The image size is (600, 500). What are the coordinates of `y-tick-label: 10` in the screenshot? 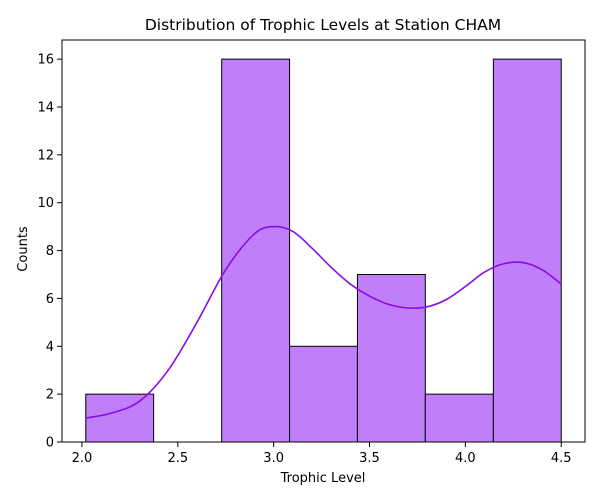 It's located at (45, 203).